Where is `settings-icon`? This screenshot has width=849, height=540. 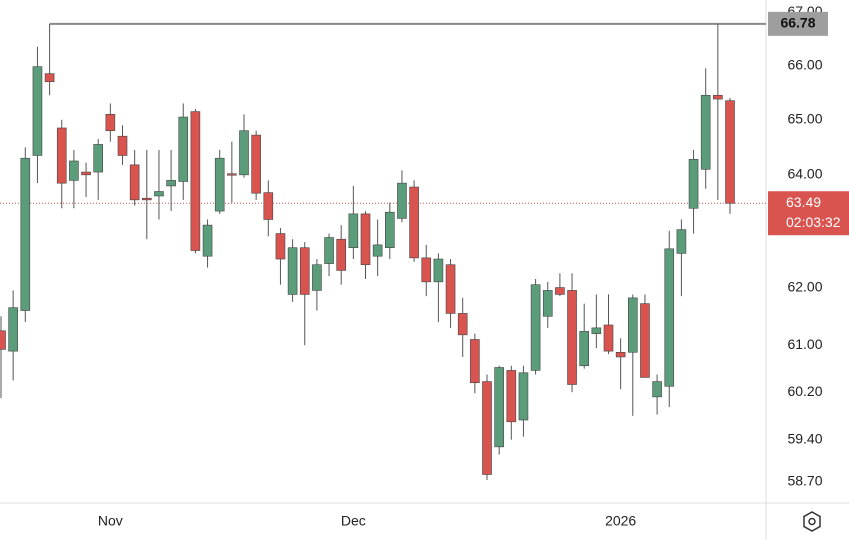
settings-icon is located at coordinates (812, 521).